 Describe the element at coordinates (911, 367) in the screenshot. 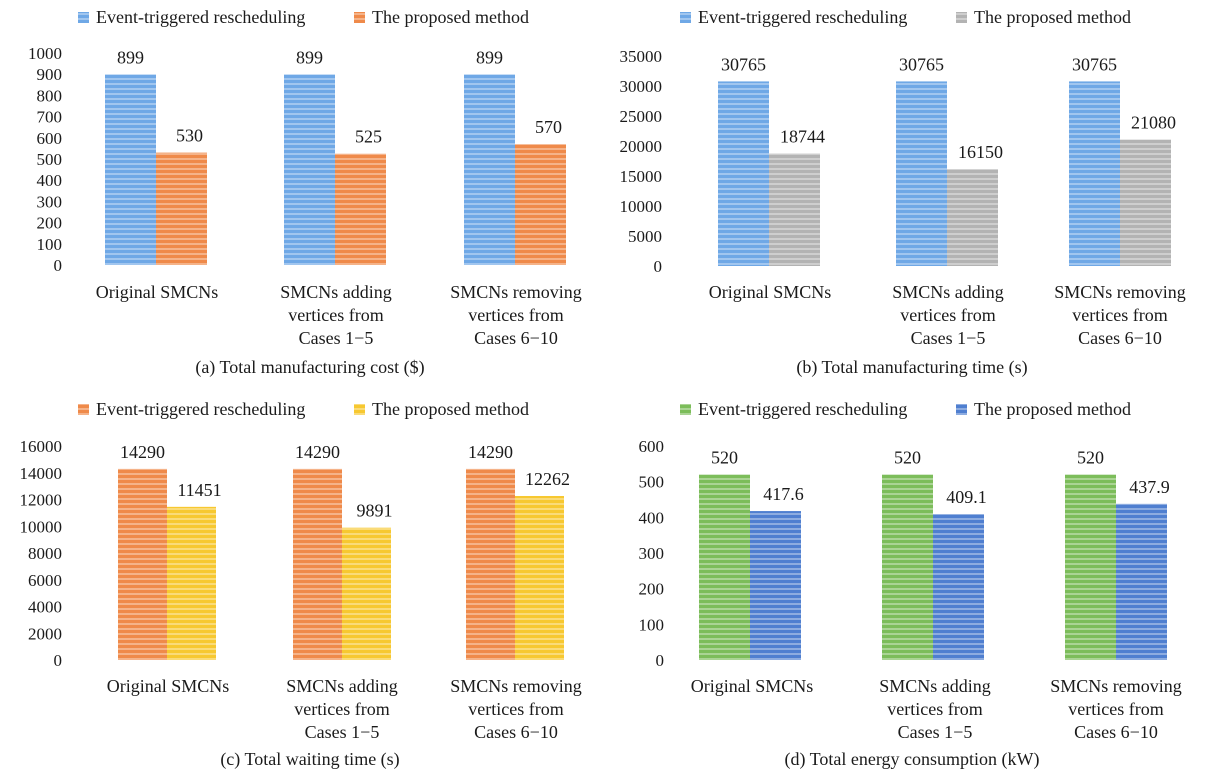

I see `chart-caption-1: (b) Total manufacturing time (s)` at that location.